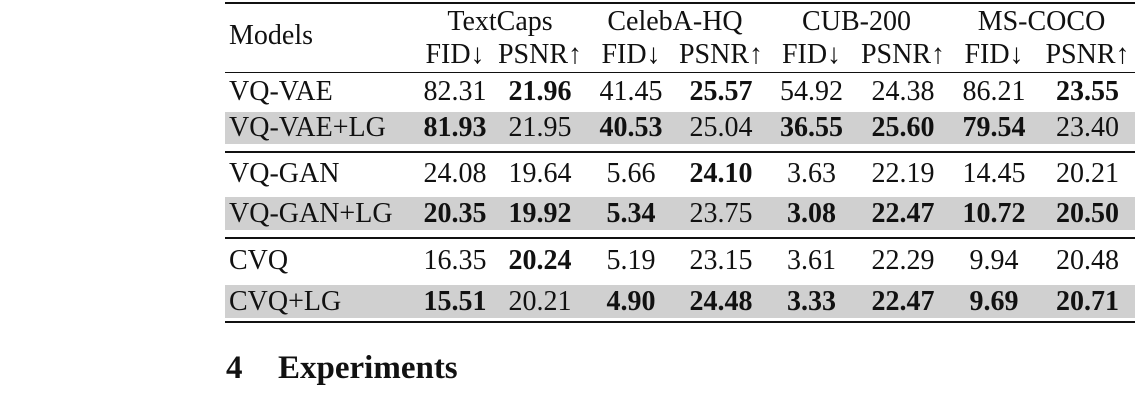  I want to click on section-heading: 4 Experiments, so click(342, 368).